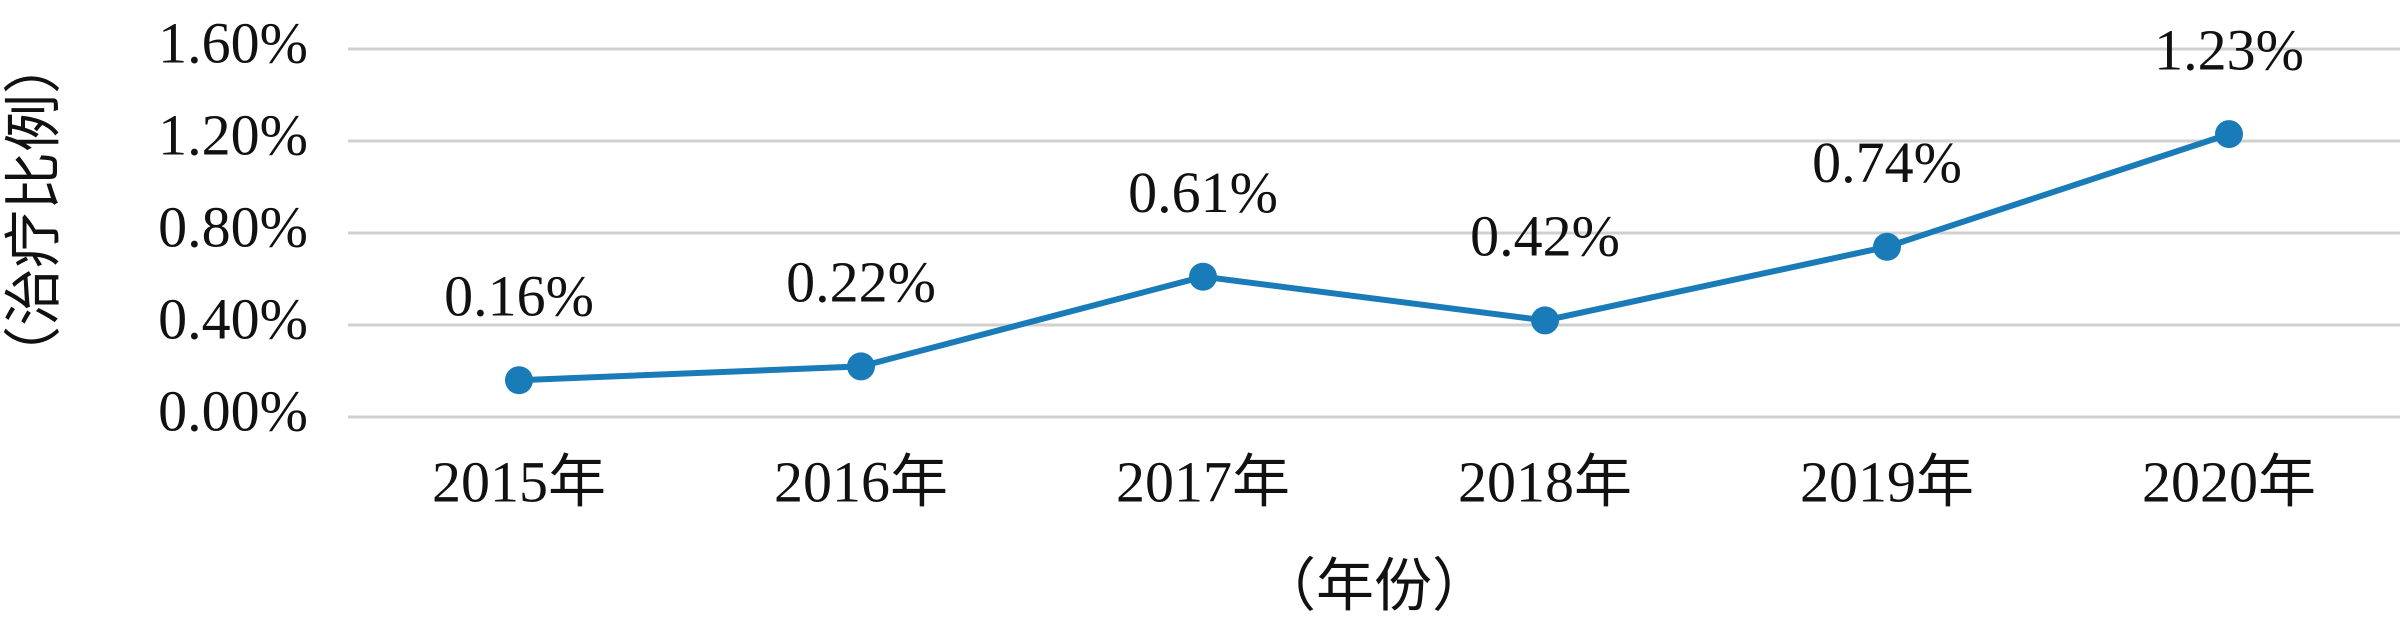  I want to click on y-axis-title: （治疗比例）, so click(33, 210).